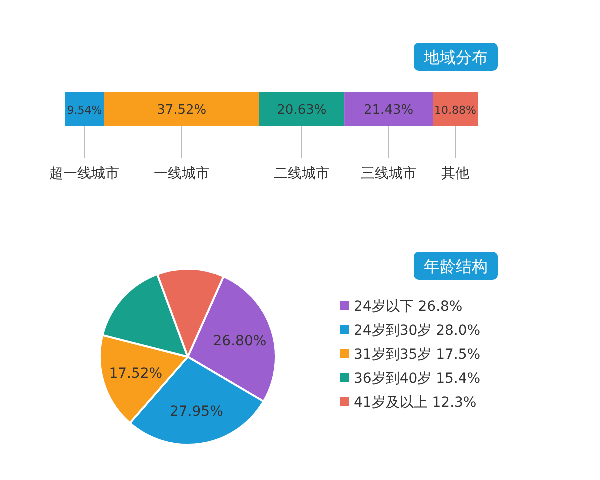 The image size is (600, 480). What do you see at coordinates (417, 355) in the screenshot?
I see `legend-label: 31岁到35岁 17.5%` at bounding box center [417, 355].